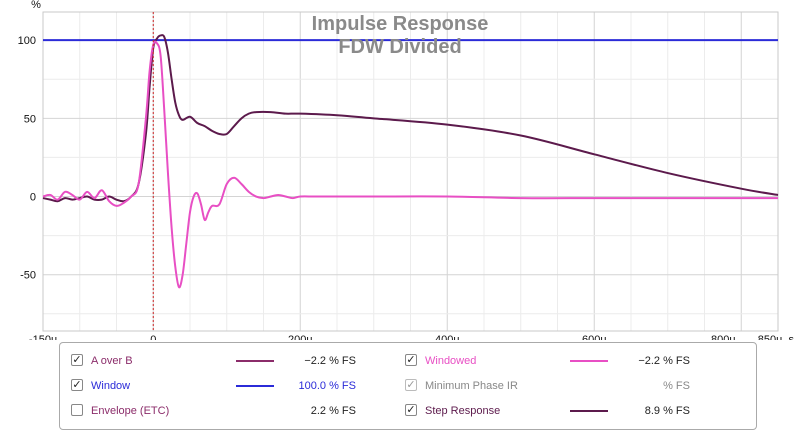 The width and height of the screenshot is (800, 432). What do you see at coordinates (236, 411) in the screenshot?
I see `legend-item-envelope-etc-: Envelope (ETC) 2.2 % FS` at bounding box center [236, 411].